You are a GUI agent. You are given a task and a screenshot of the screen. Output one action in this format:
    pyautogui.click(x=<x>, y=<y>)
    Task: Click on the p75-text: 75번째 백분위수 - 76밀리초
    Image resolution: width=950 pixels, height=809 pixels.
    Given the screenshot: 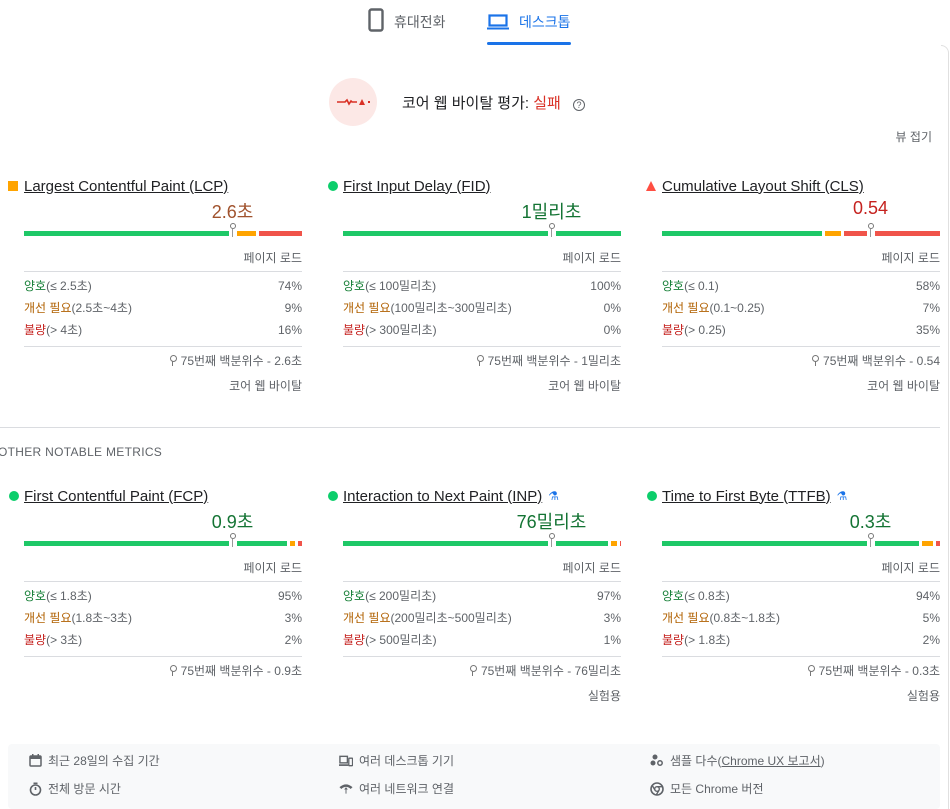 What is the action you would take?
    pyautogui.click(x=545, y=670)
    